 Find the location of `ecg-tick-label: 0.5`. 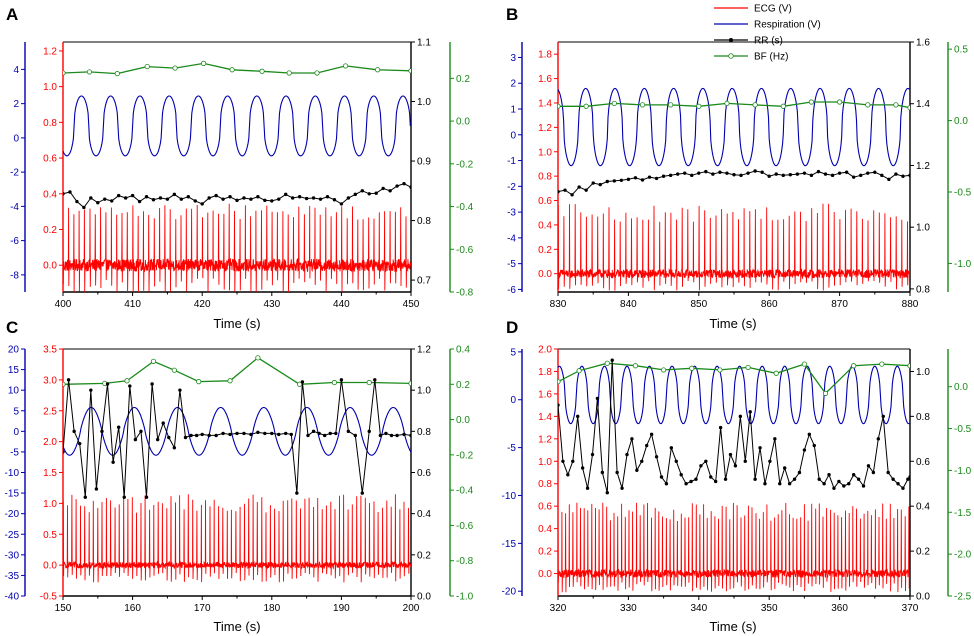

ecg-tick-label: 0.5 is located at coordinates (50, 535).